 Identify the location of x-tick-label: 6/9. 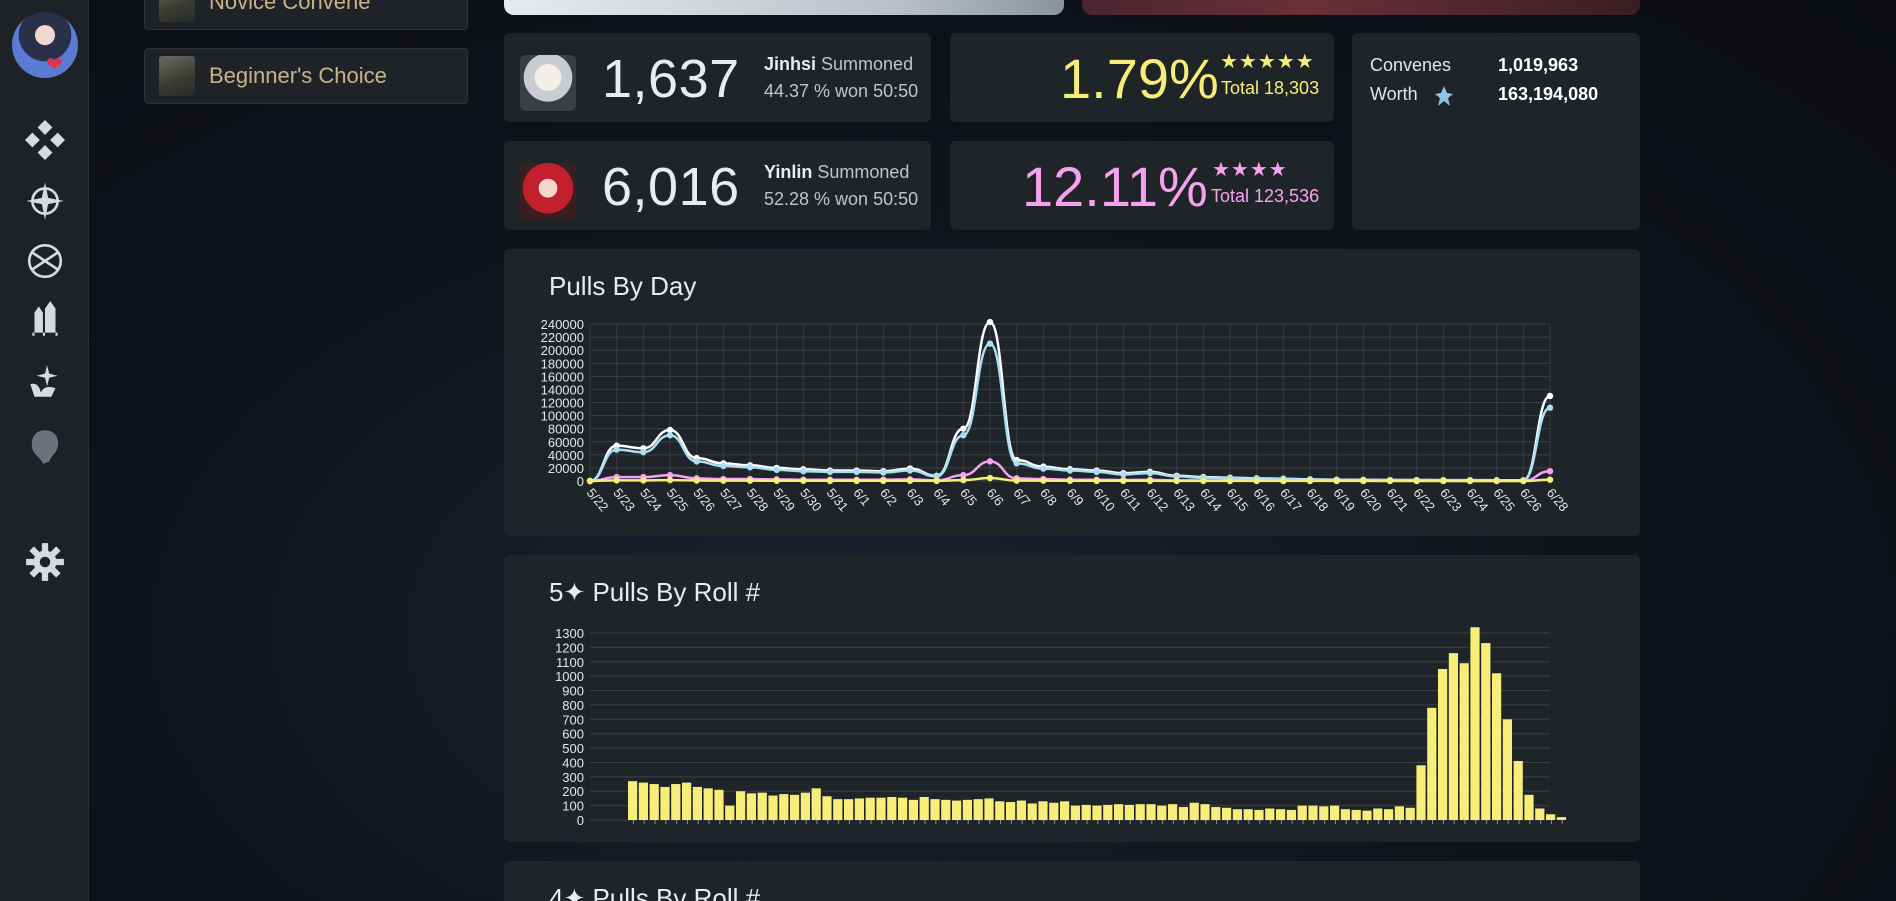
(1075, 496).